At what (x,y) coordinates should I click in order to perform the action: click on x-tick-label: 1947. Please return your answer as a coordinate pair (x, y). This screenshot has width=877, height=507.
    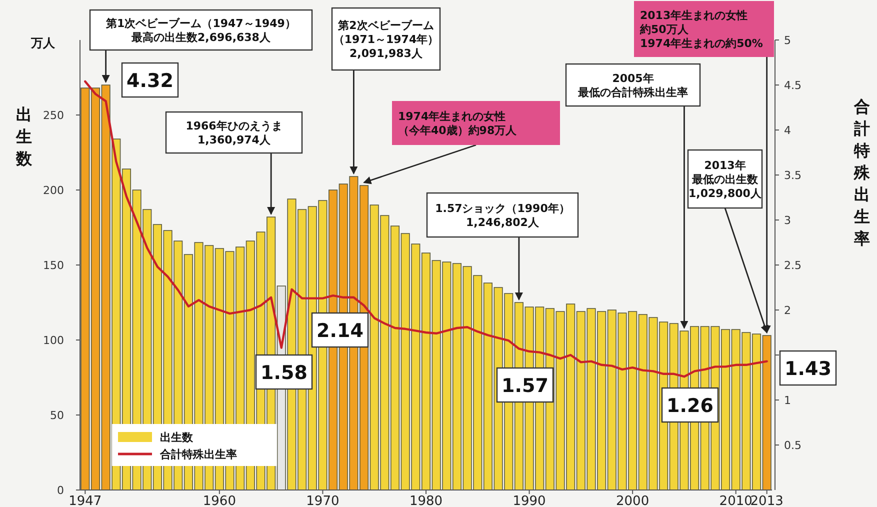
    Looking at the image, I should click on (85, 500).